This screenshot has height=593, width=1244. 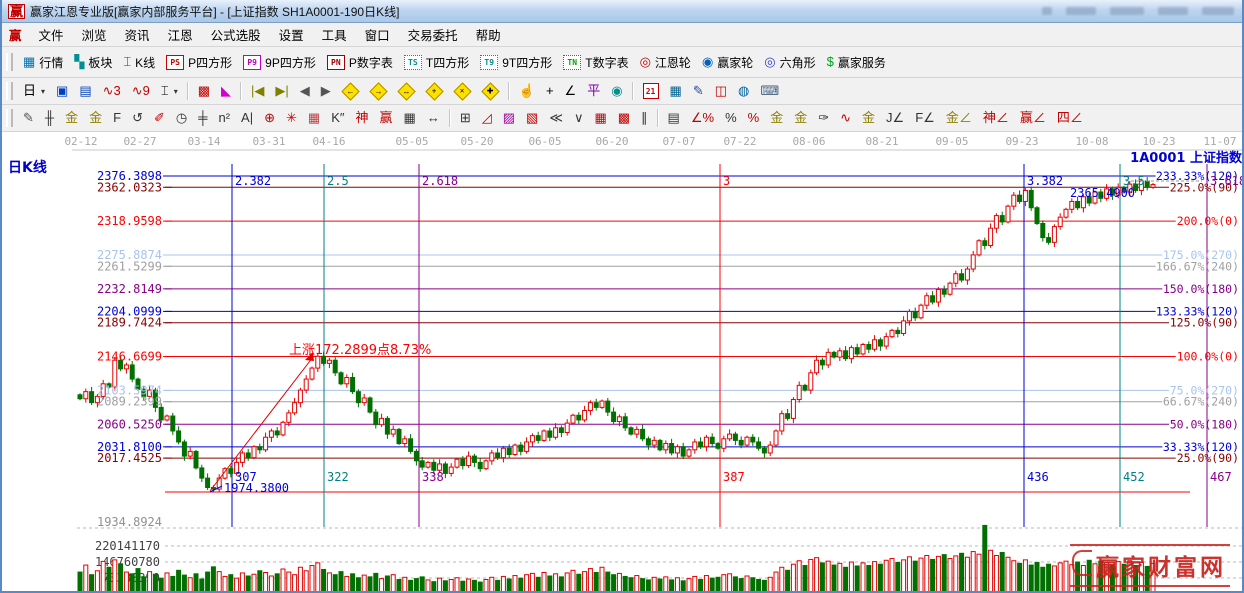 What do you see at coordinates (624, 118) in the screenshot?
I see `grid-arrow-tool: ▩` at bounding box center [624, 118].